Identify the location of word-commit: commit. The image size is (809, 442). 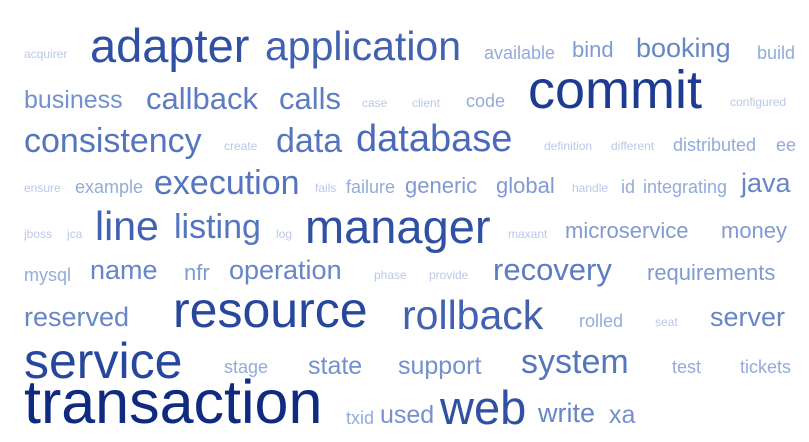
(615, 90).